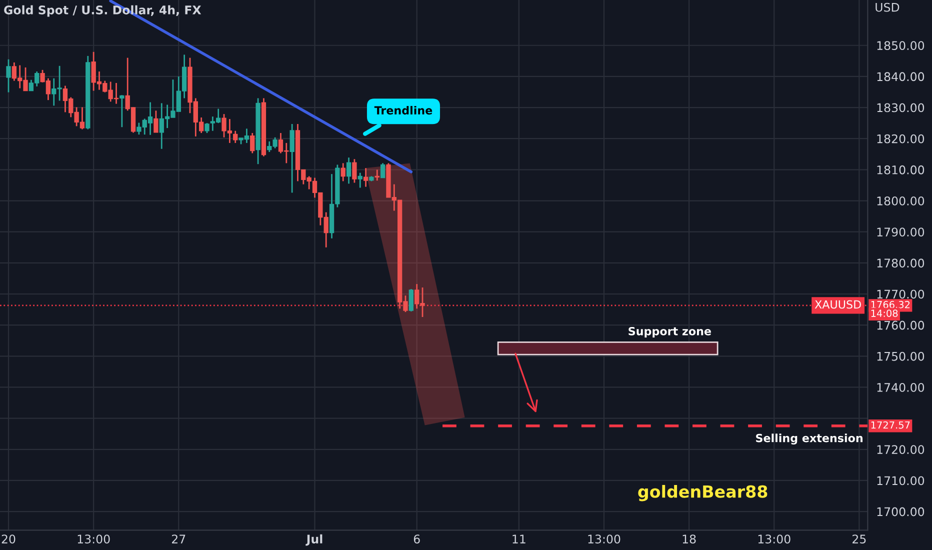  What do you see at coordinates (900, 169) in the screenshot?
I see `y-tick-label: 1810.00` at bounding box center [900, 169].